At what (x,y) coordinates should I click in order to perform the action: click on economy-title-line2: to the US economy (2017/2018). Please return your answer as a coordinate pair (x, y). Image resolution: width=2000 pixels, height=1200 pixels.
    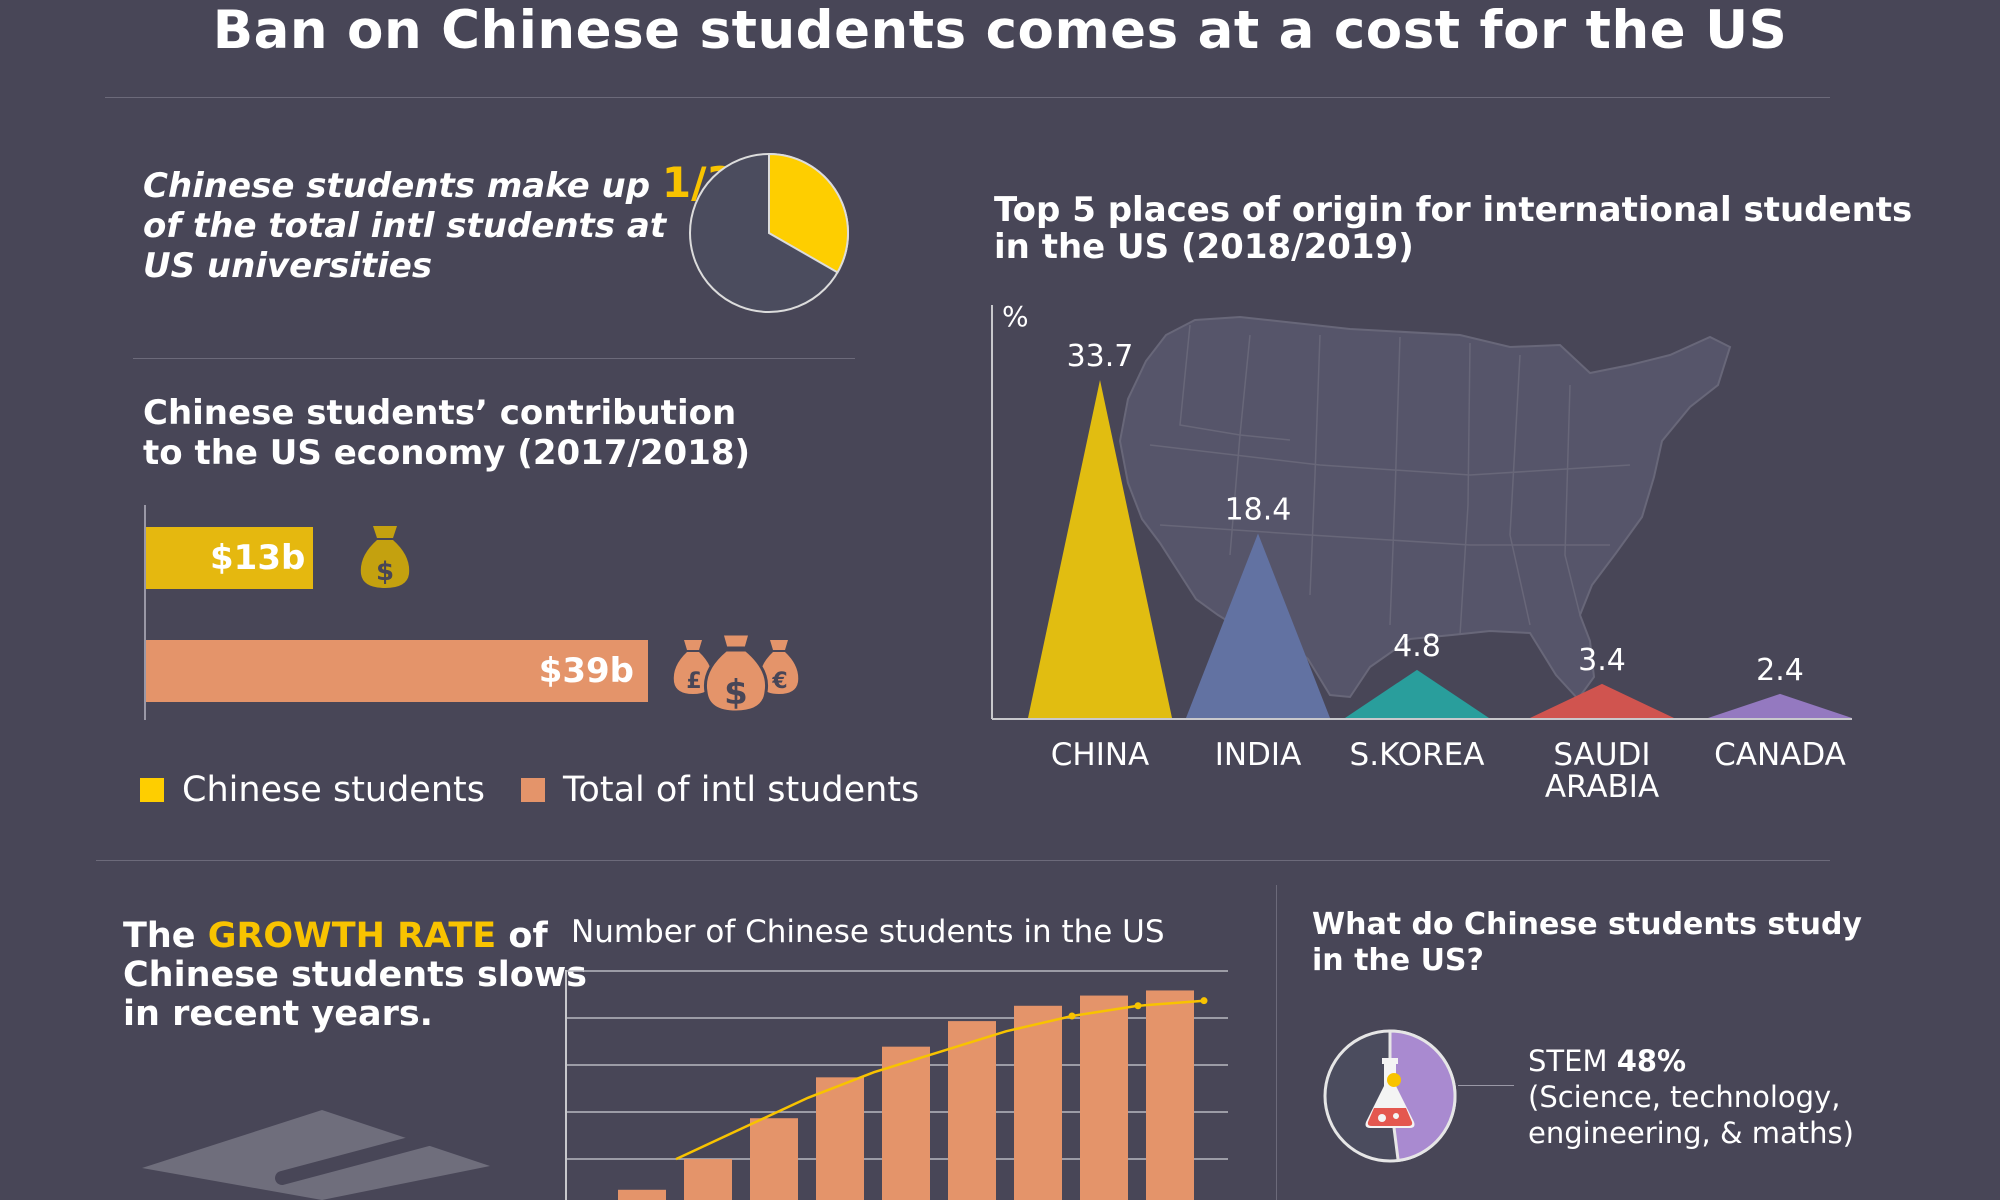
    Looking at the image, I should click on (447, 453).